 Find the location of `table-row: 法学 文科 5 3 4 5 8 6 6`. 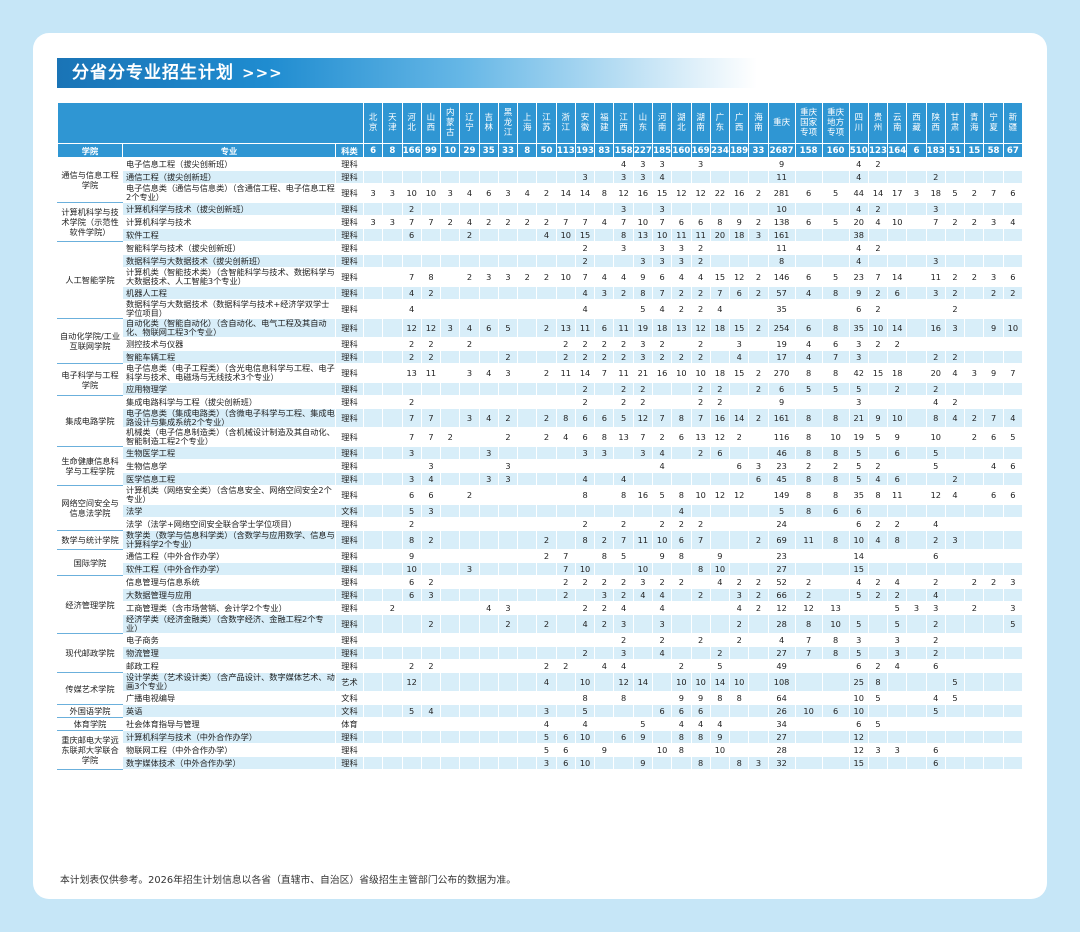

table-row: 法学 文科 5 3 4 5 8 6 6 is located at coordinates (540, 511).